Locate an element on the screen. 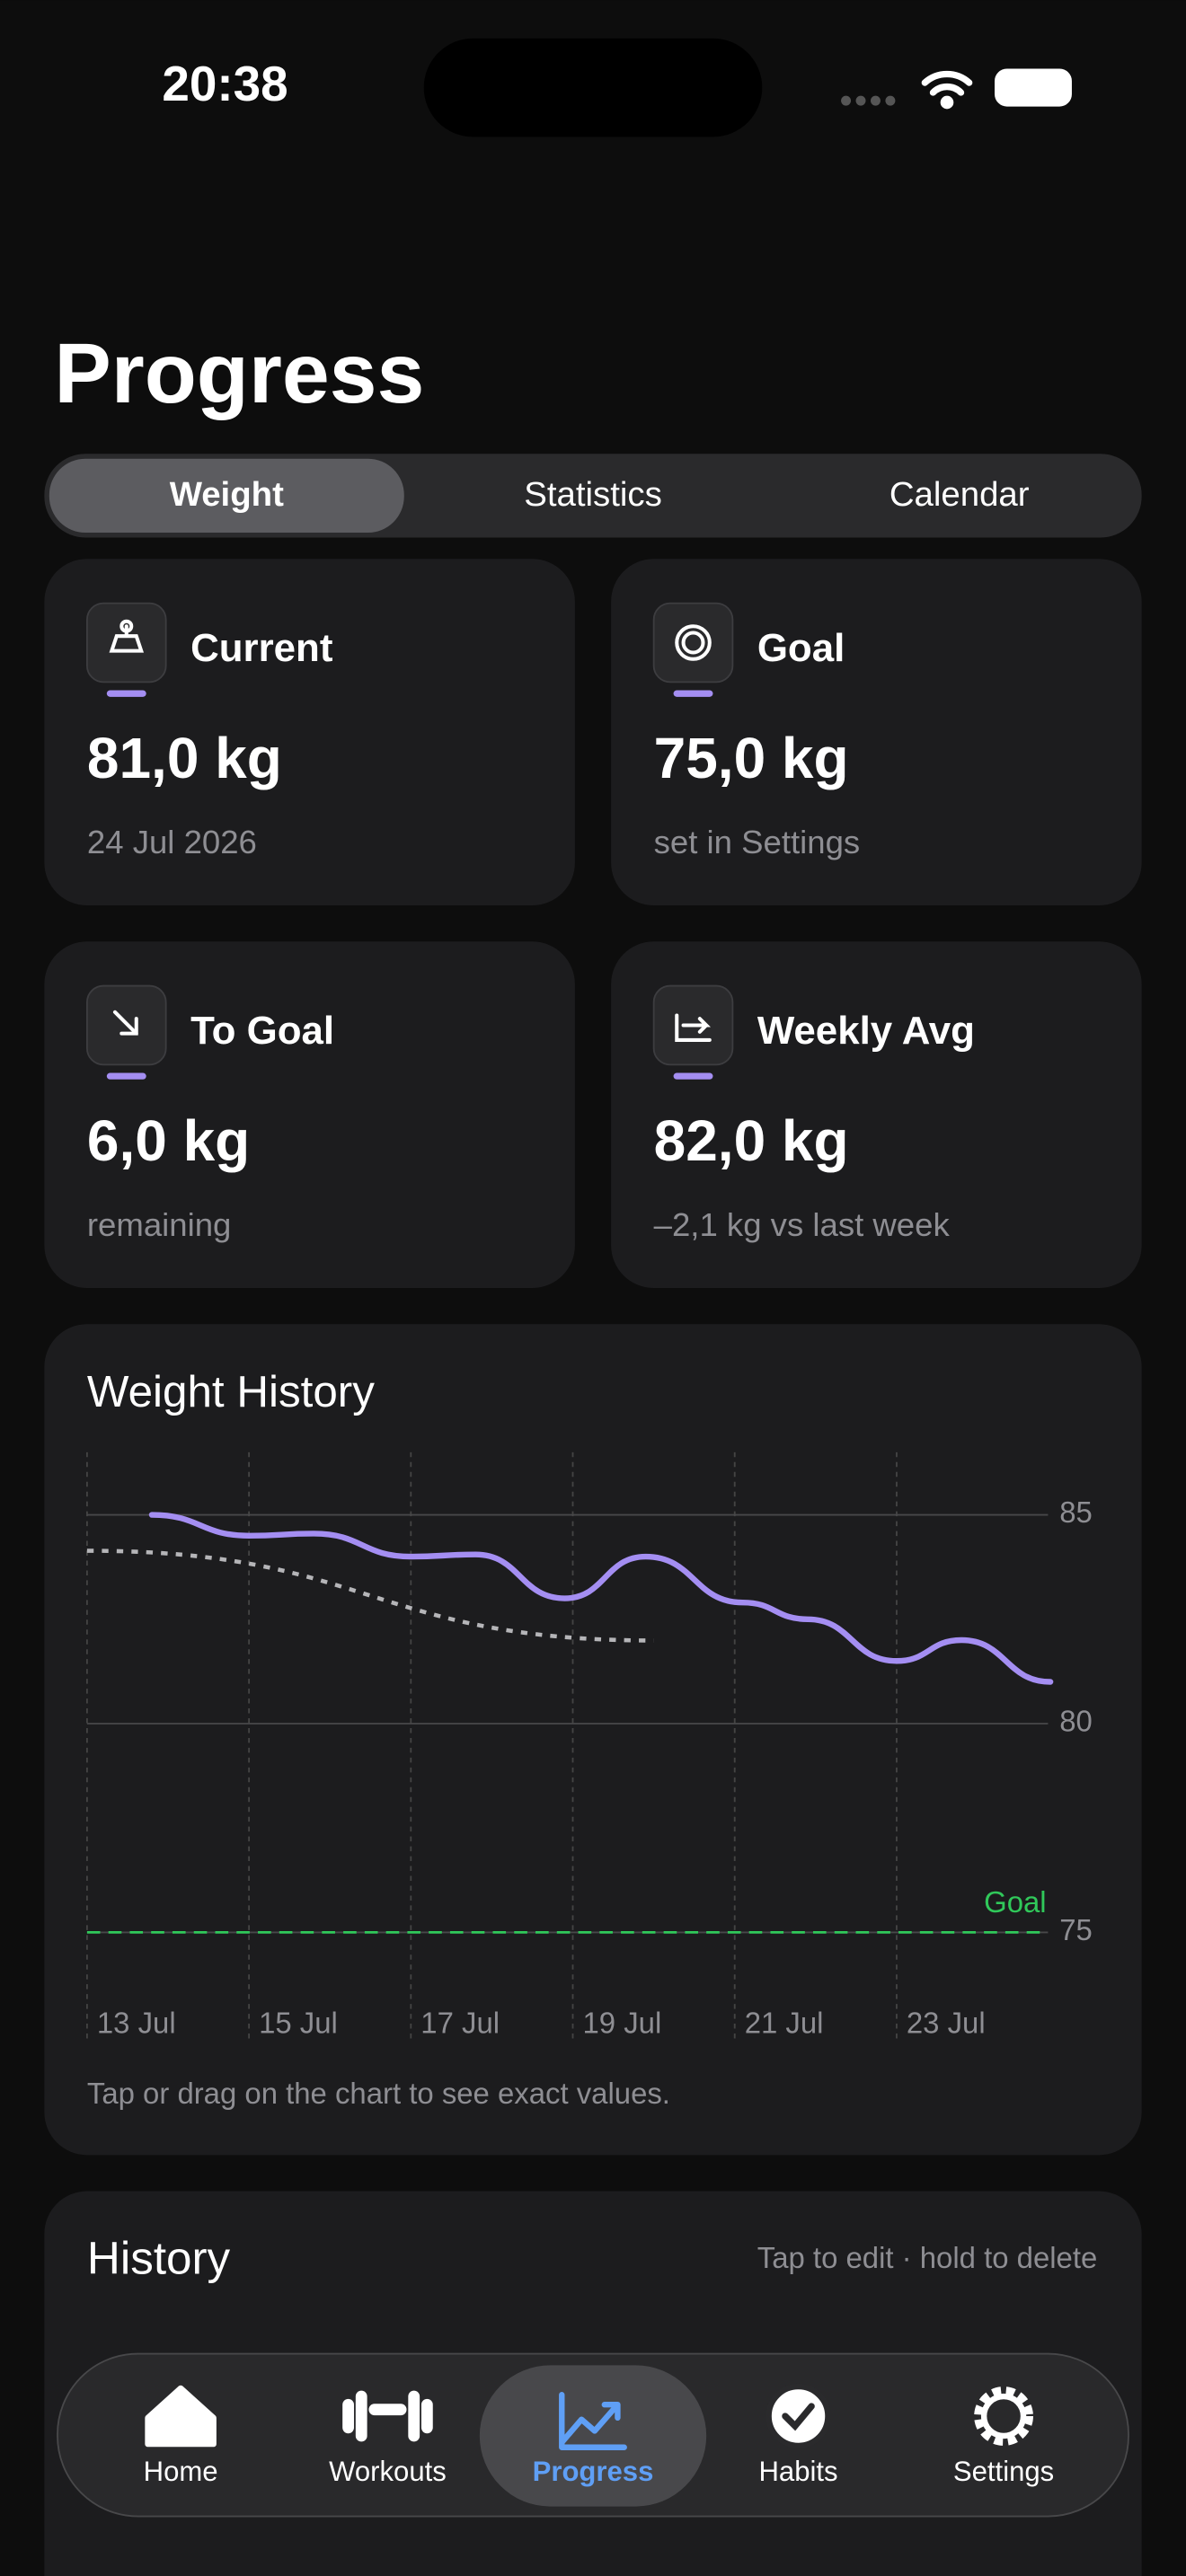 Image resolution: width=1186 pixels, height=2576 pixels. weight-line is located at coordinates (601, 1598).